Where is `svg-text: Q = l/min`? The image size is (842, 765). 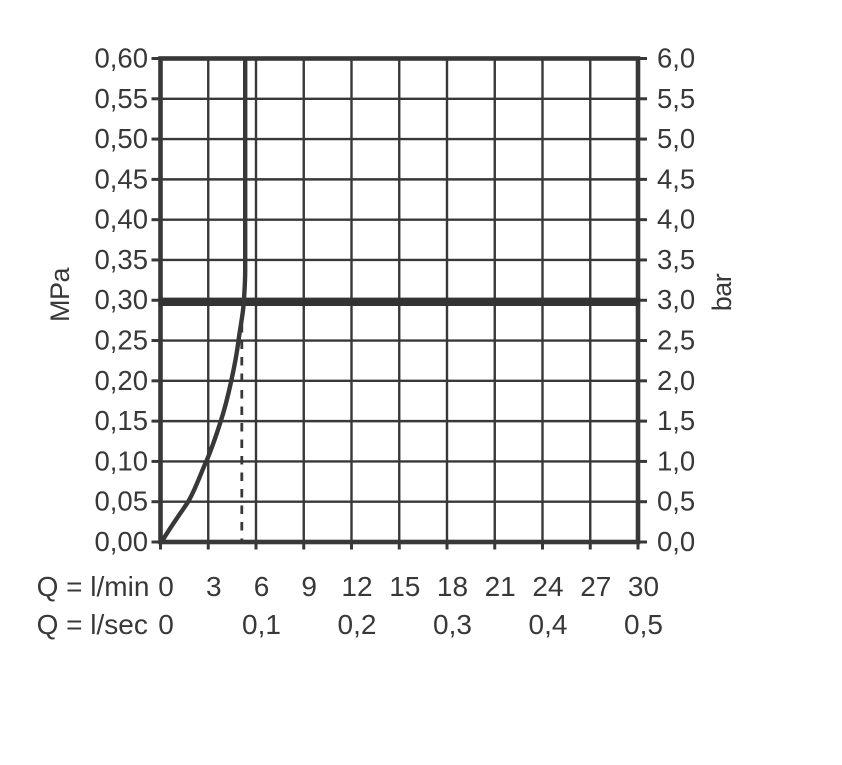 svg-text: Q = l/min is located at coordinates (93, 586).